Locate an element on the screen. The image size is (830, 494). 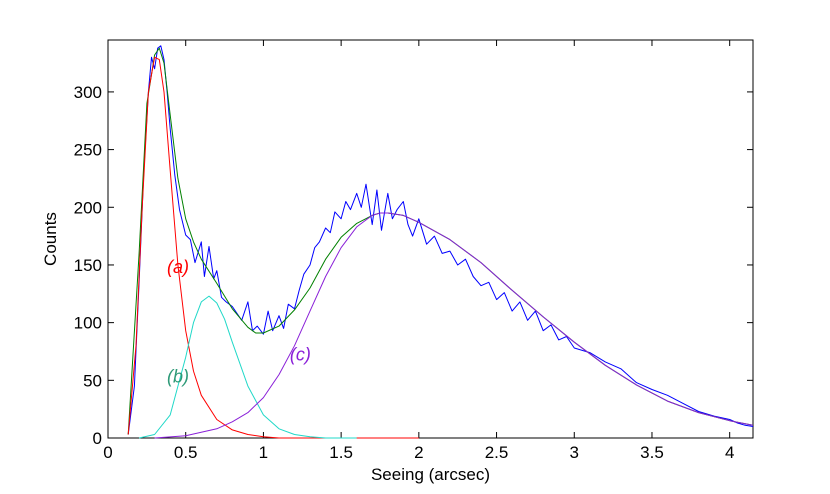
annotation-group: (a) (b) (c) is located at coordinates (239, 322).